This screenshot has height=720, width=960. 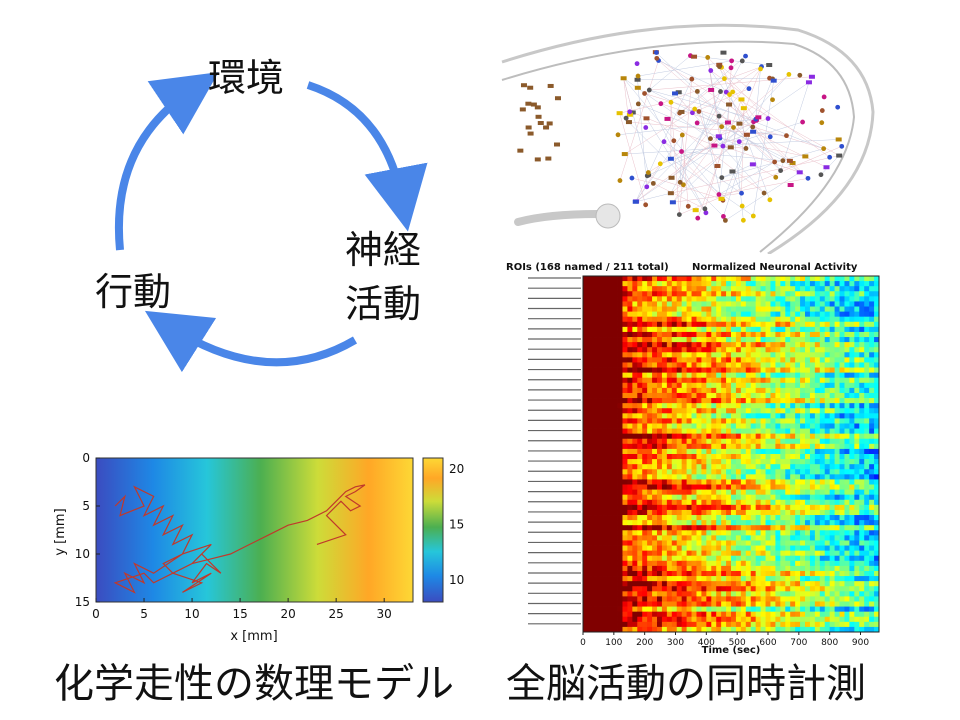 I want to click on chemotaxis-ytick-label: 5, so click(x=86, y=506).